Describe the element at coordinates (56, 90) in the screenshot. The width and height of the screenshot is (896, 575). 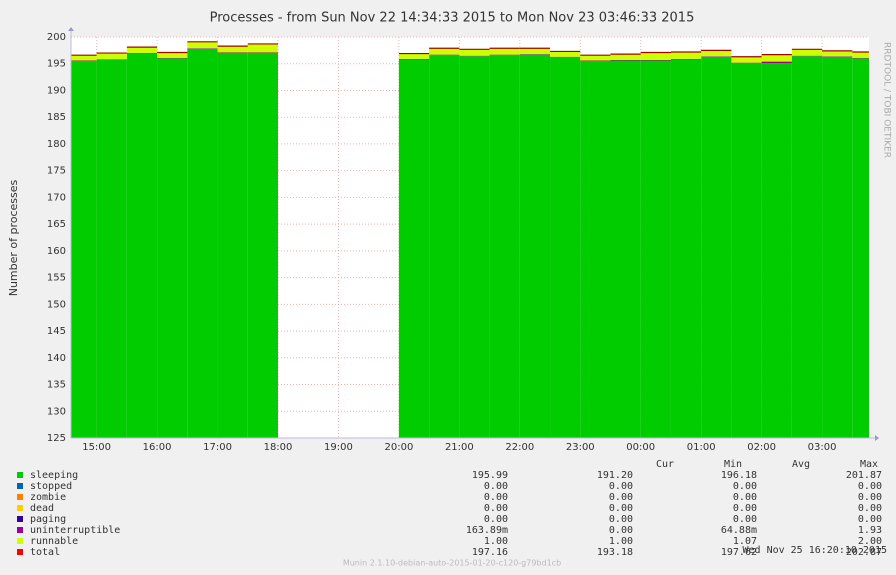
I see `y-tick-label: 190` at that location.